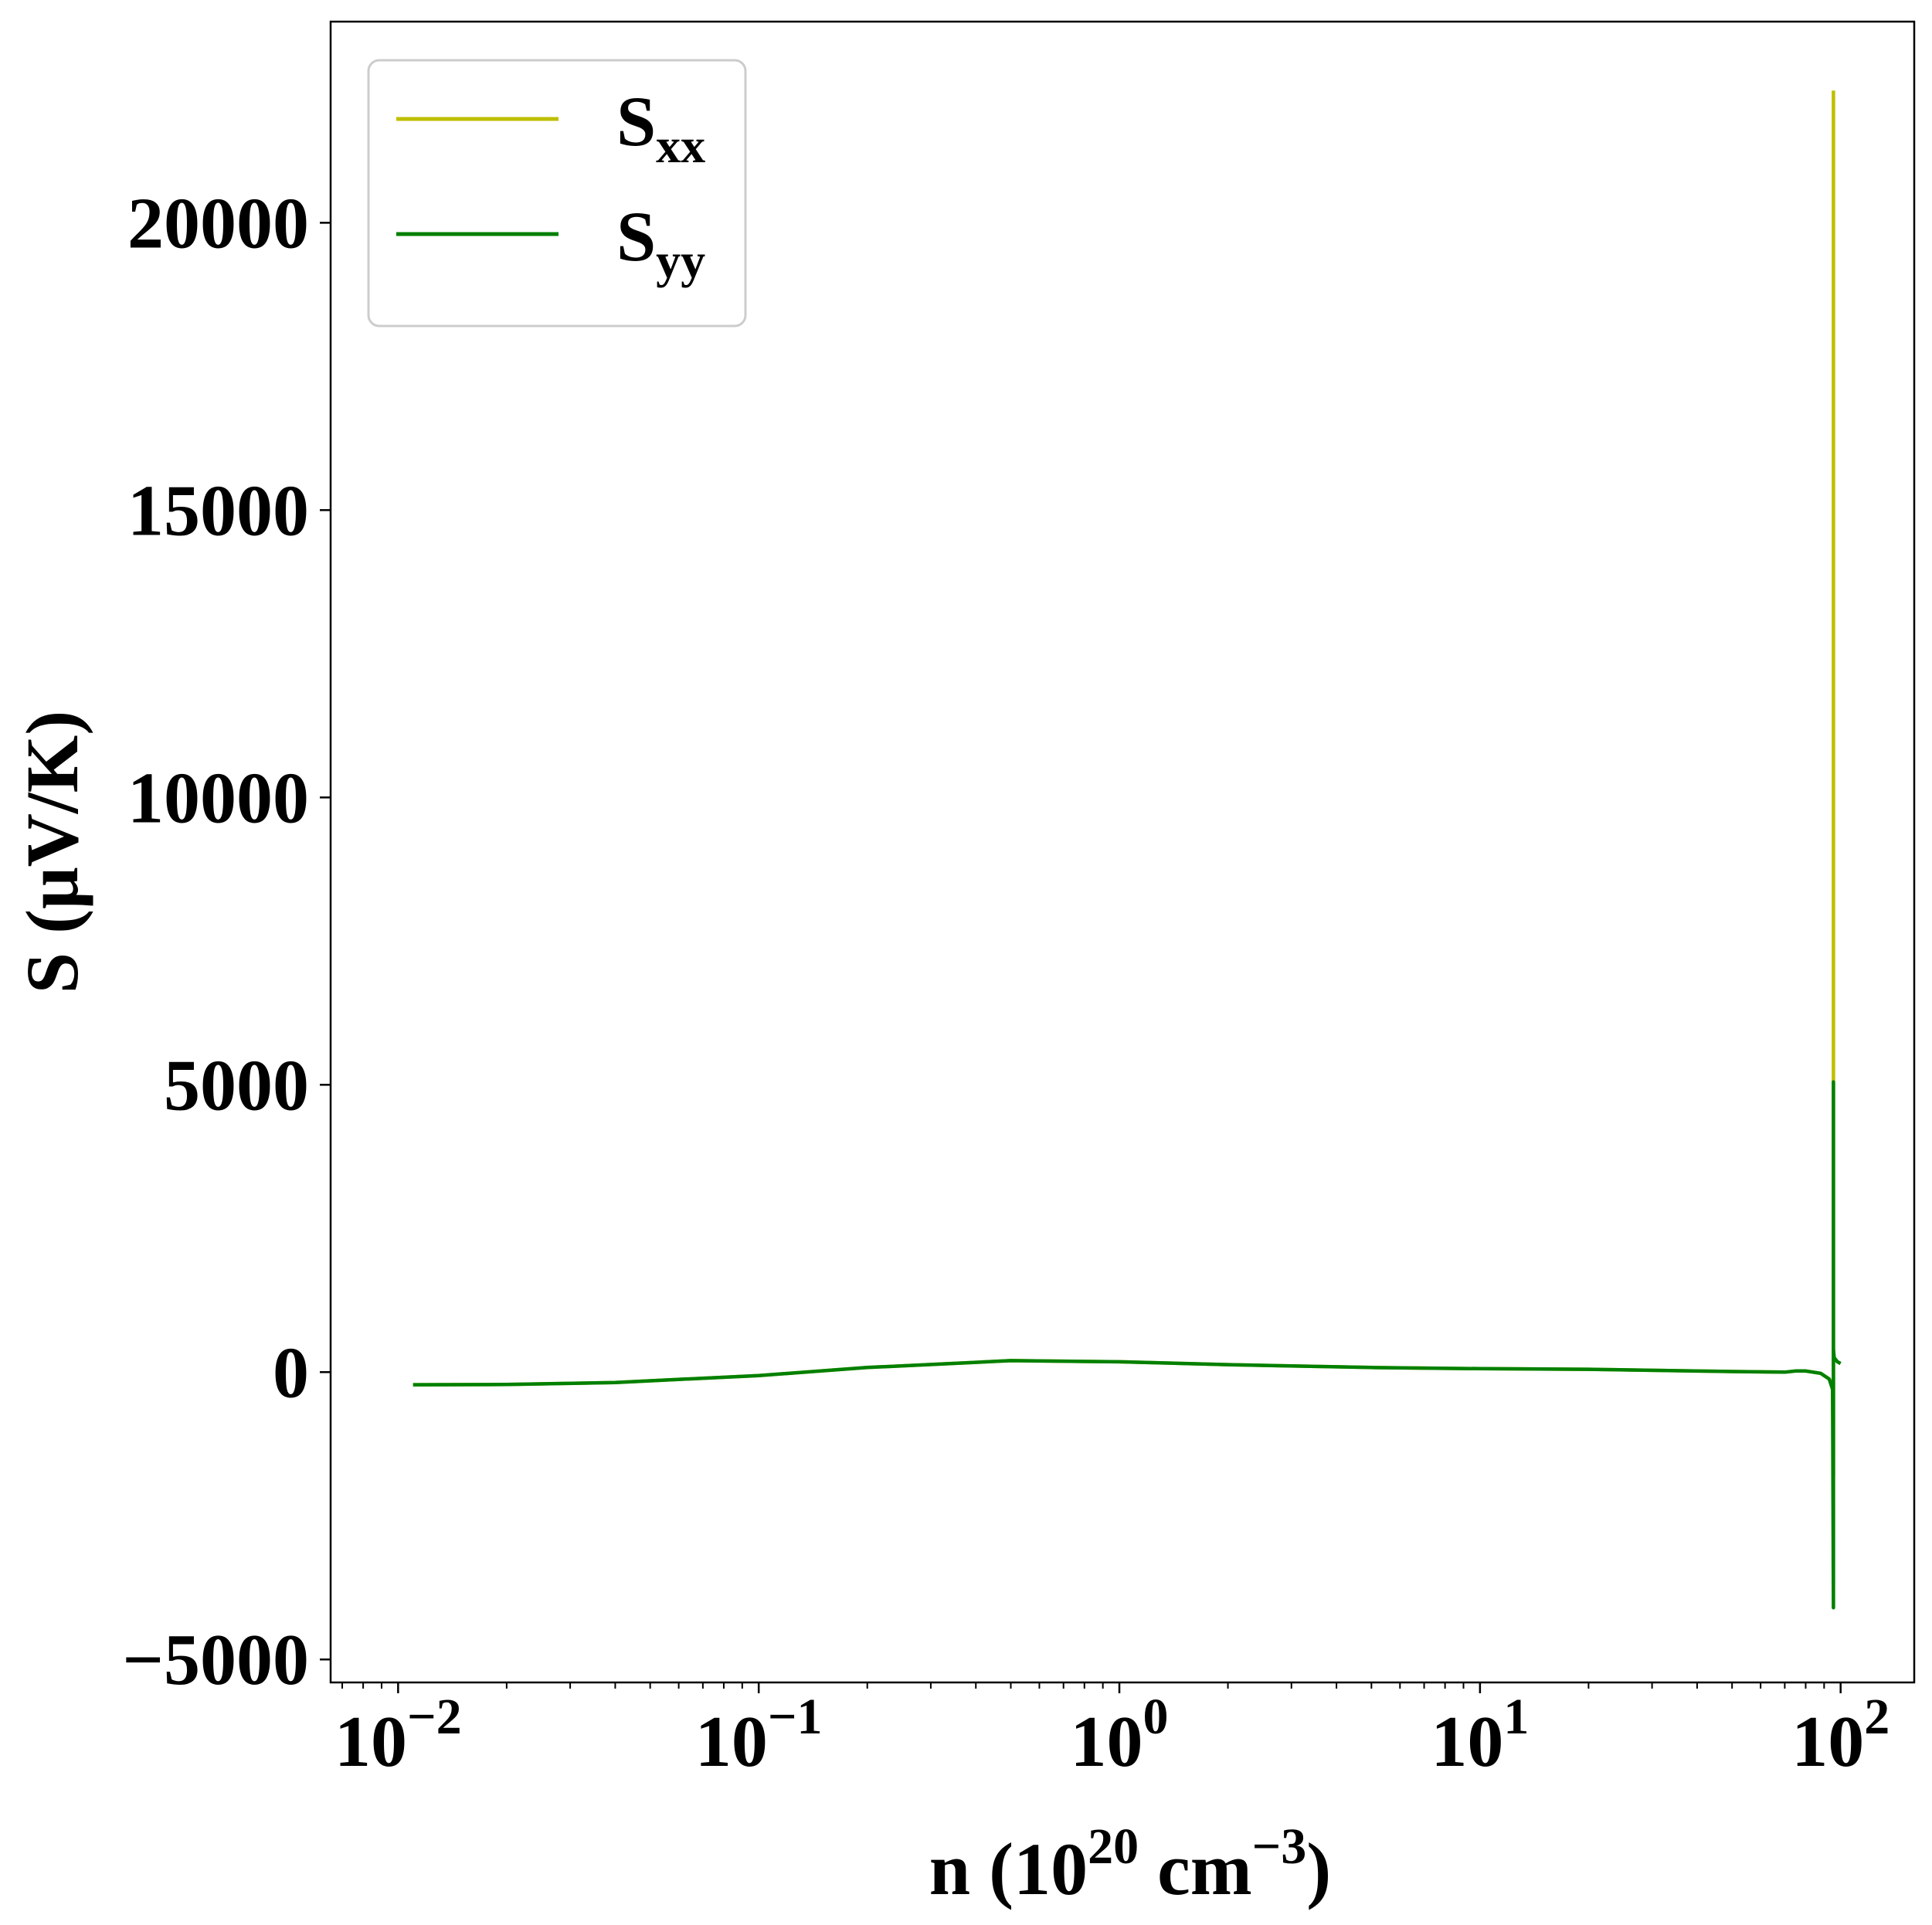  I want to click on legend-label-sxx-base: S, so click(636, 121).